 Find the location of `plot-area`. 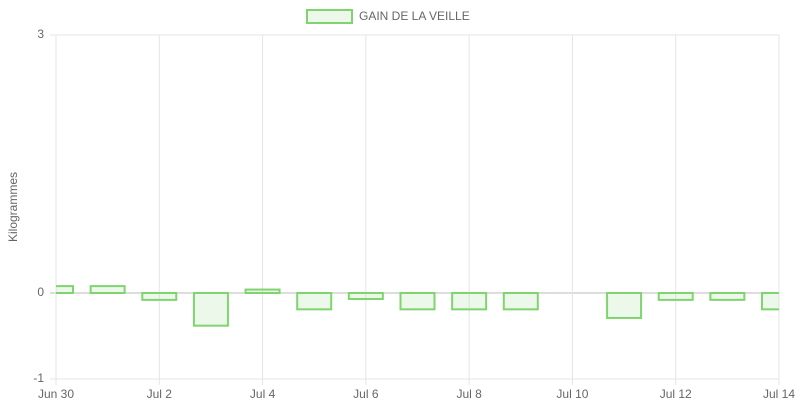

plot-area is located at coordinates (417, 306).